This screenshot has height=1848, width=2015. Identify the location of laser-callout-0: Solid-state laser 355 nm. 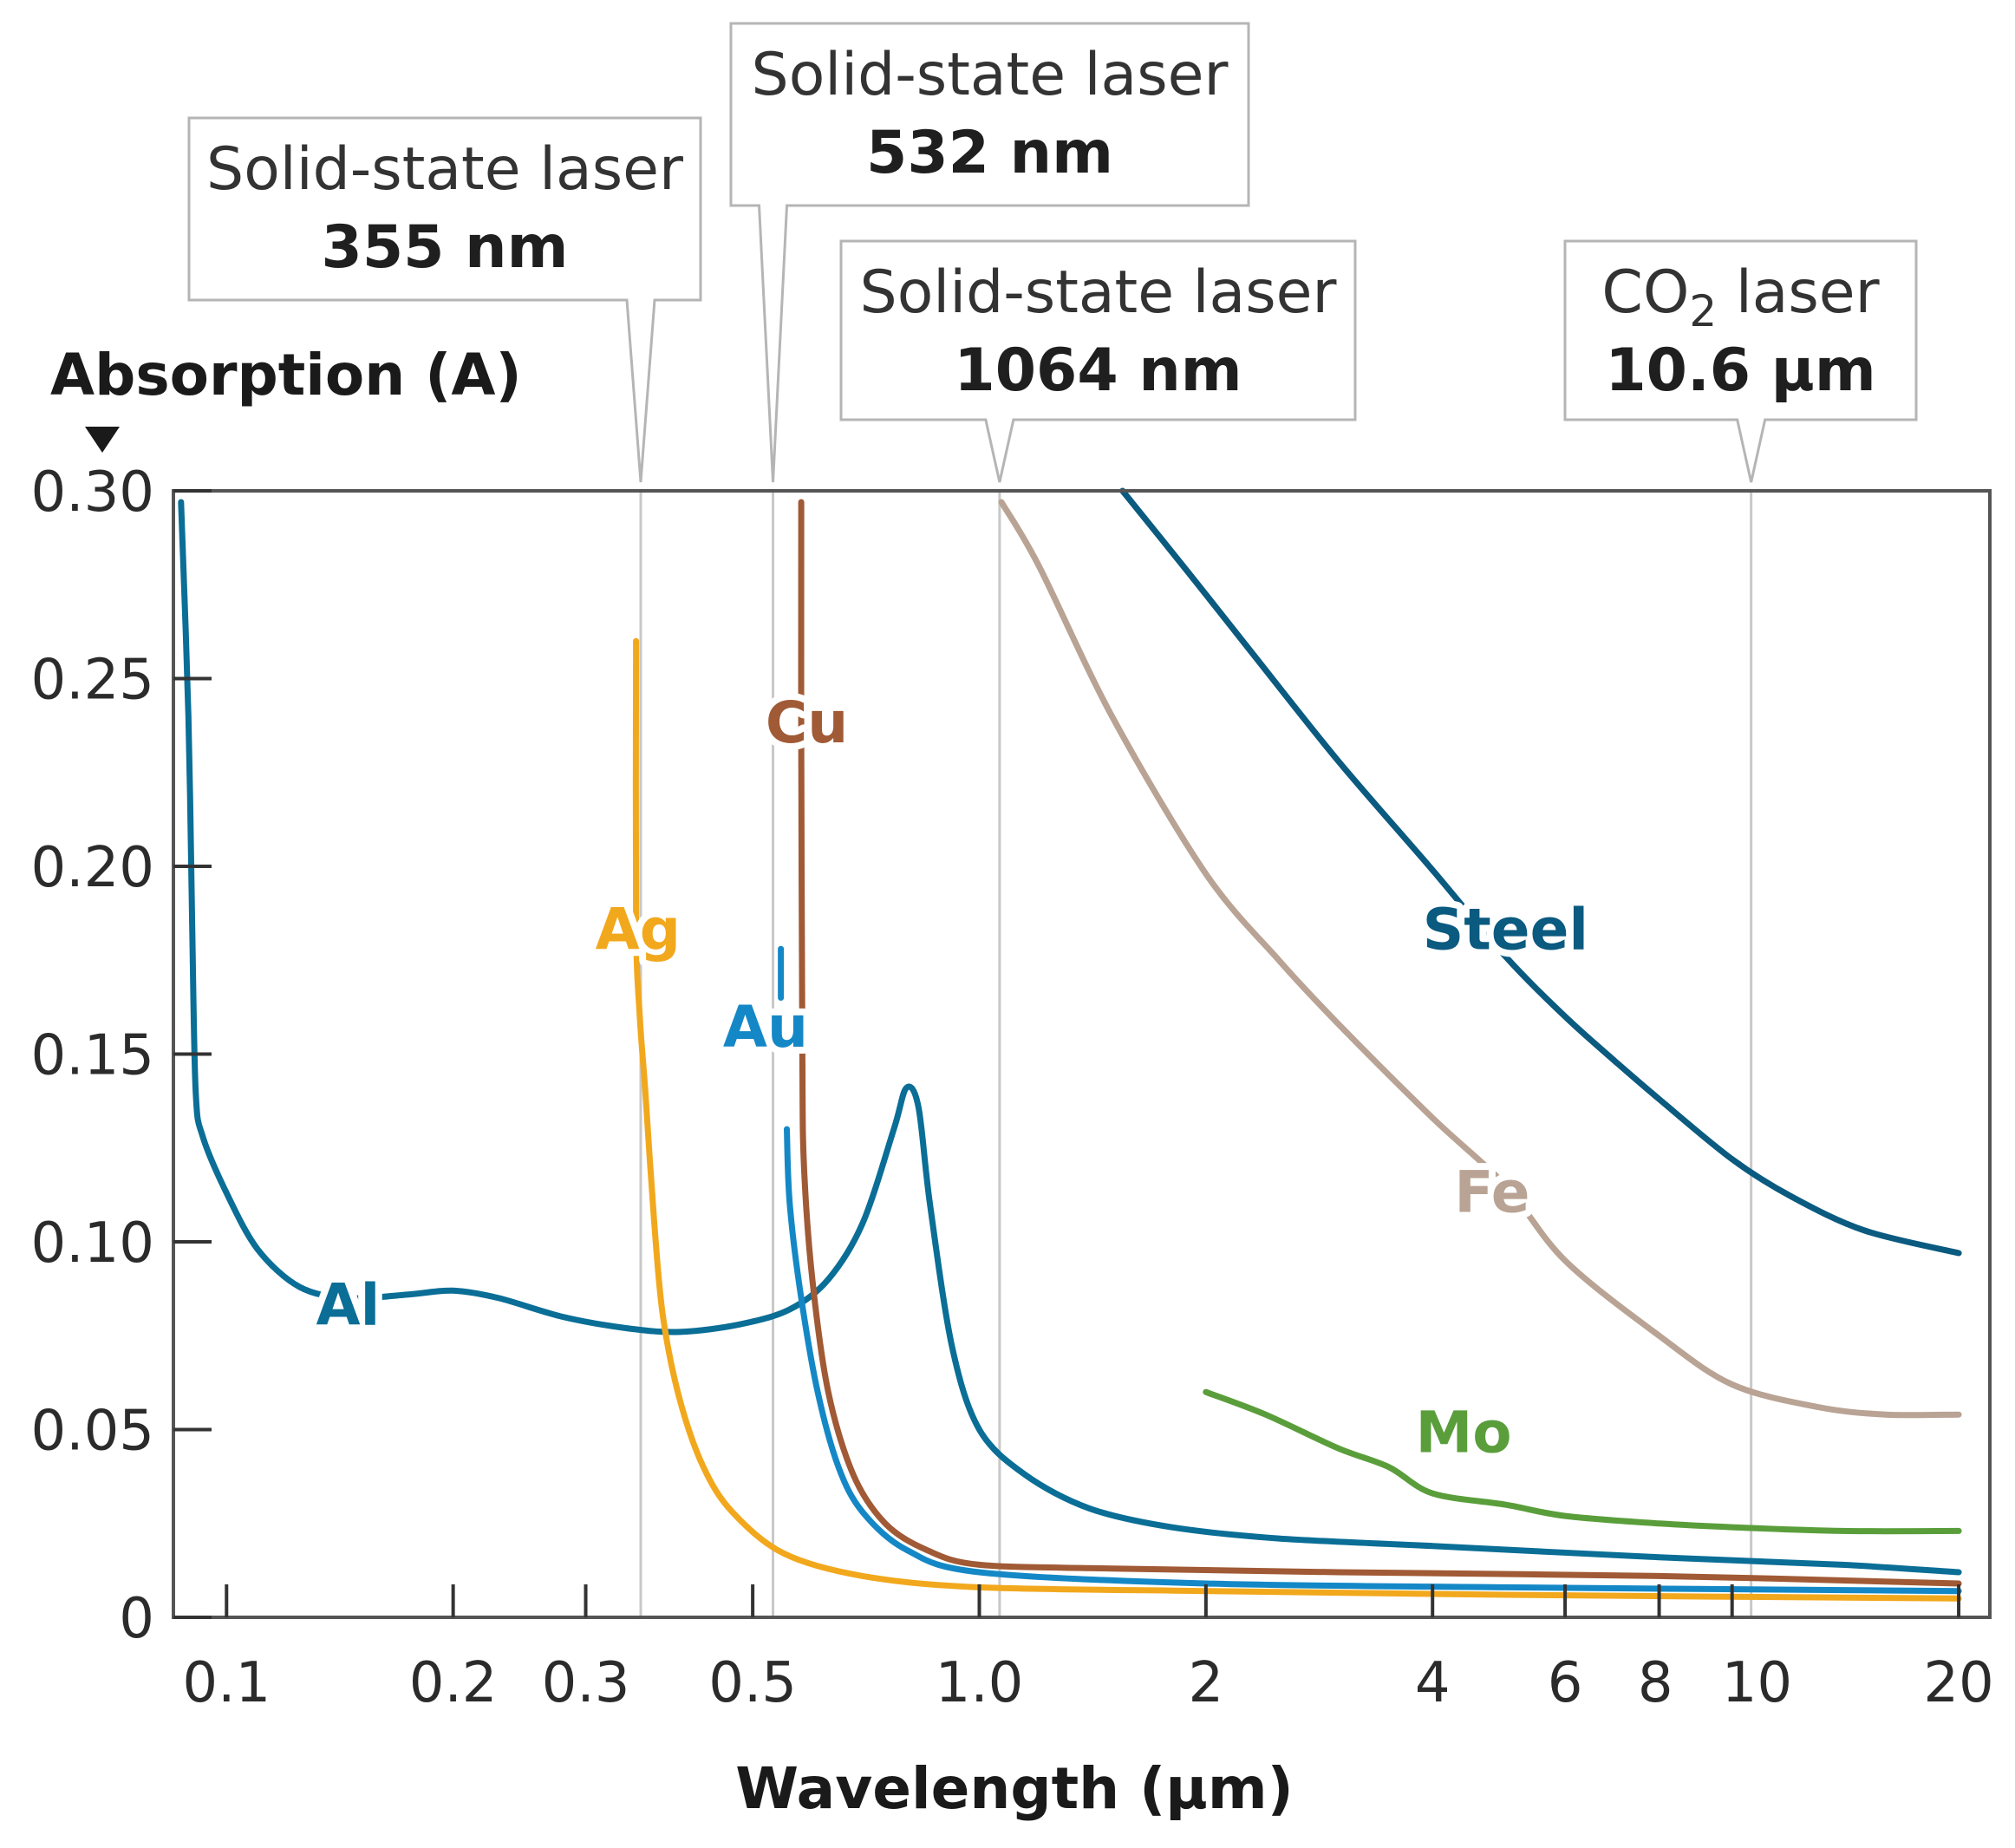
(445, 300).